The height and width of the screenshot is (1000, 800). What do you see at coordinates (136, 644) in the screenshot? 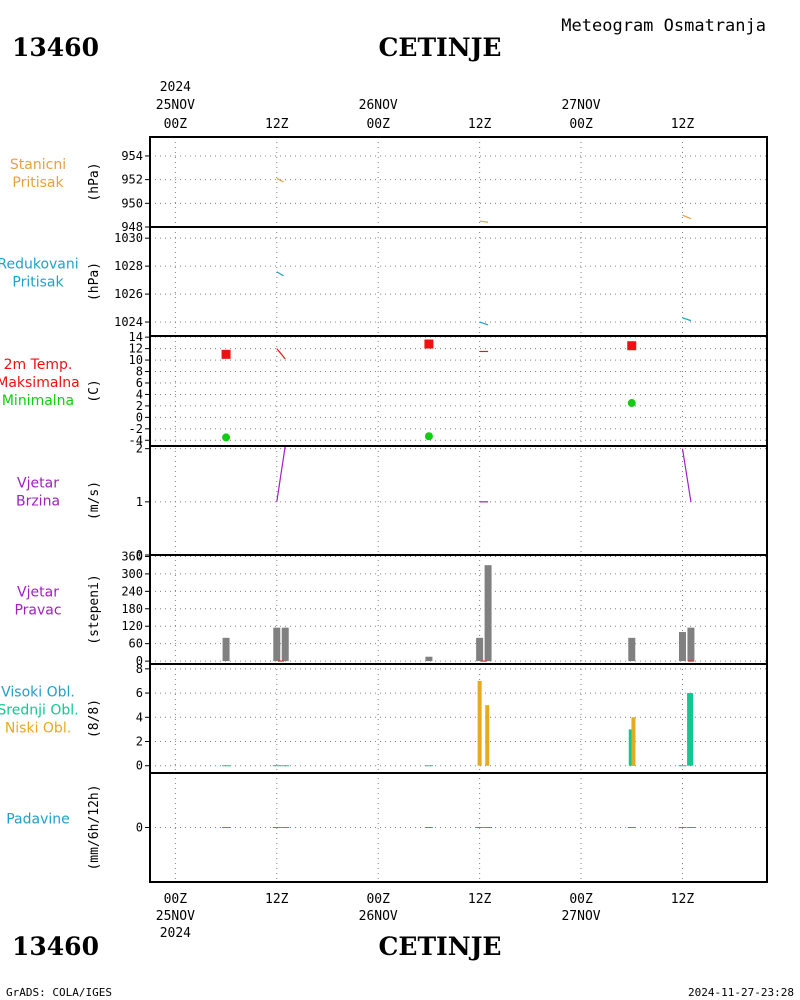
I see `y-tick-label: 60` at bounding box center [136, 644].